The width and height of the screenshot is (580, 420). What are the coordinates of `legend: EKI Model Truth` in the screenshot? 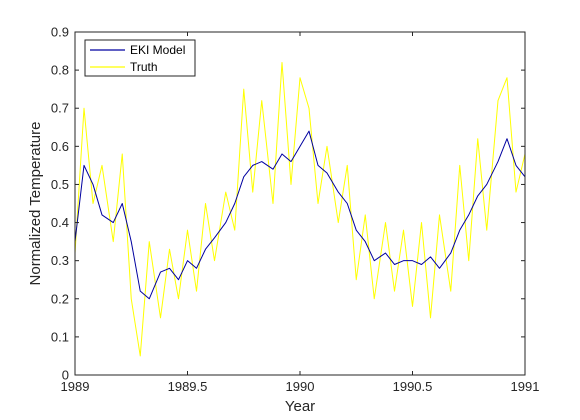 It's located at (140, 58).